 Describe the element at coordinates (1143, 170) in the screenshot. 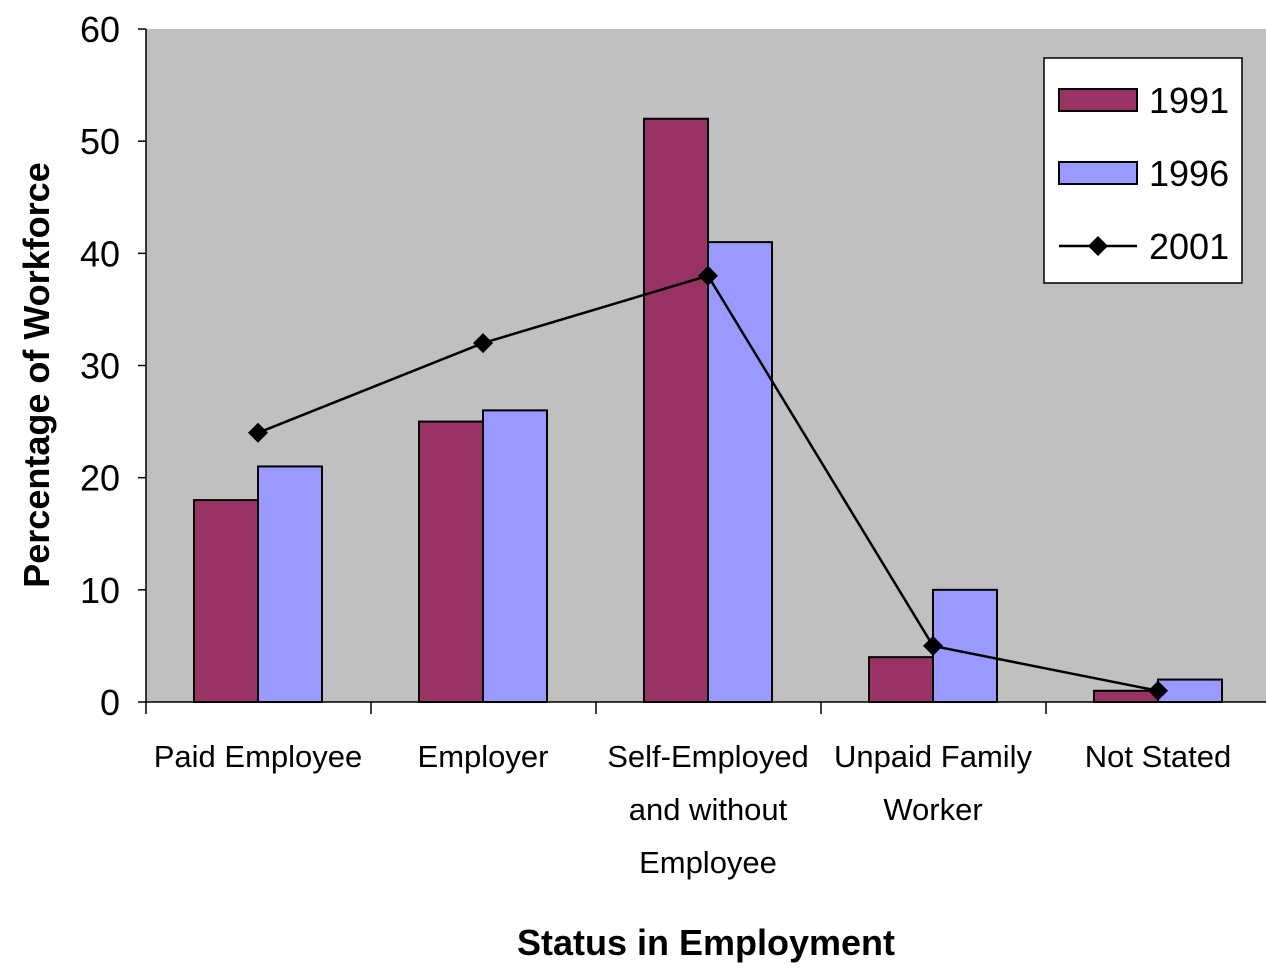

I see `legend: 1991 1996 2001` at that location.